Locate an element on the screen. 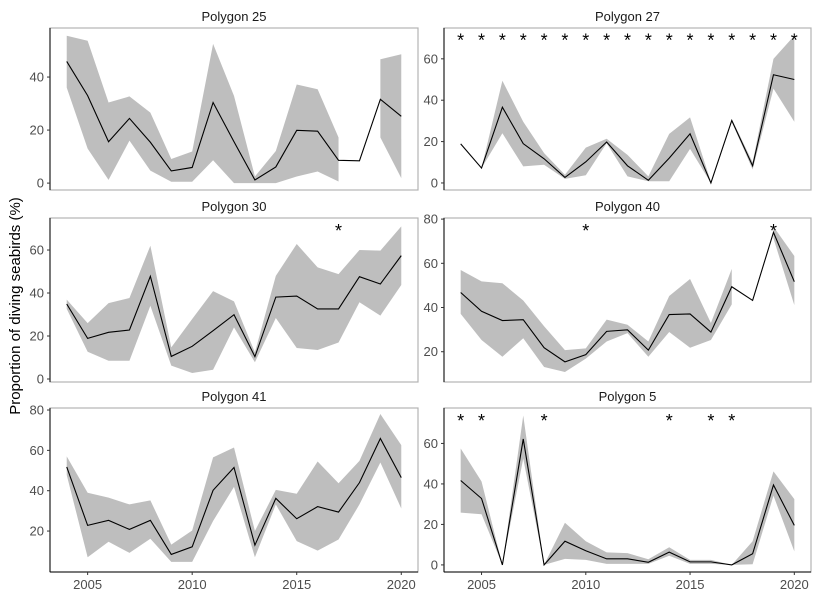 Image resolution: width=817 pixels, height=612 pixels. panel-polygon-40: Polygon 40 20 40 60 80 * * is located at coordinates (618, 291).